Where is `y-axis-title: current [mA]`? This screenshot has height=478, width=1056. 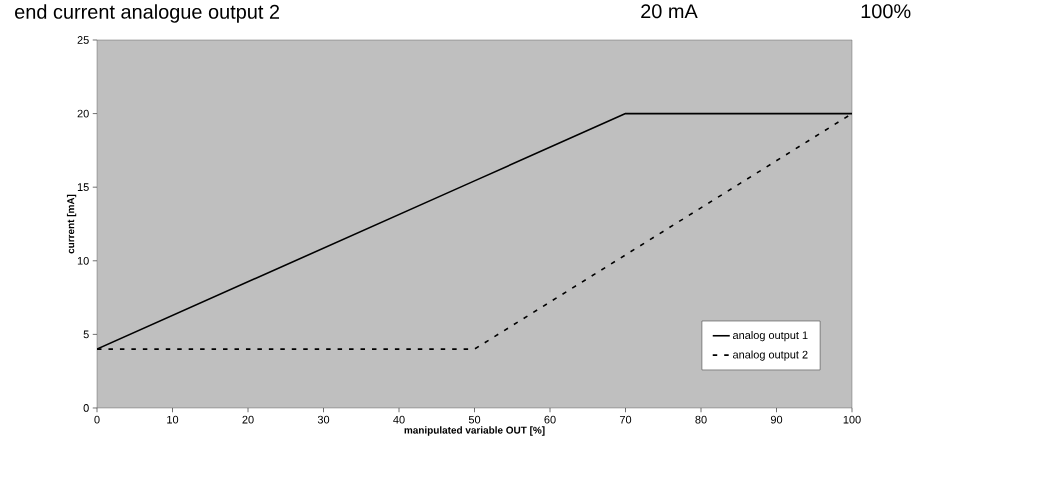 y-axis-title: current [mA] is located at coordinates (71, 224).